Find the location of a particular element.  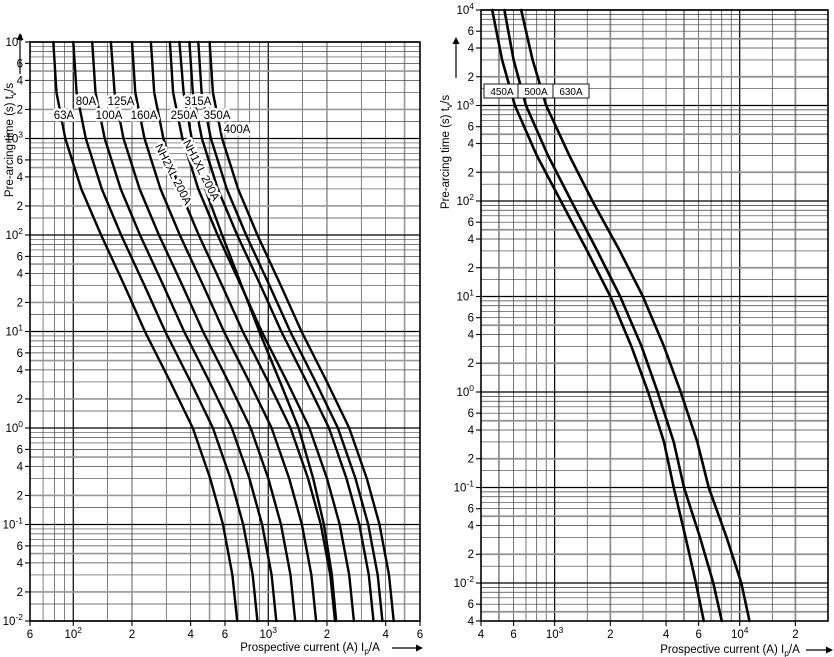

svg-text: 63A is located at coordinates (64, 116).